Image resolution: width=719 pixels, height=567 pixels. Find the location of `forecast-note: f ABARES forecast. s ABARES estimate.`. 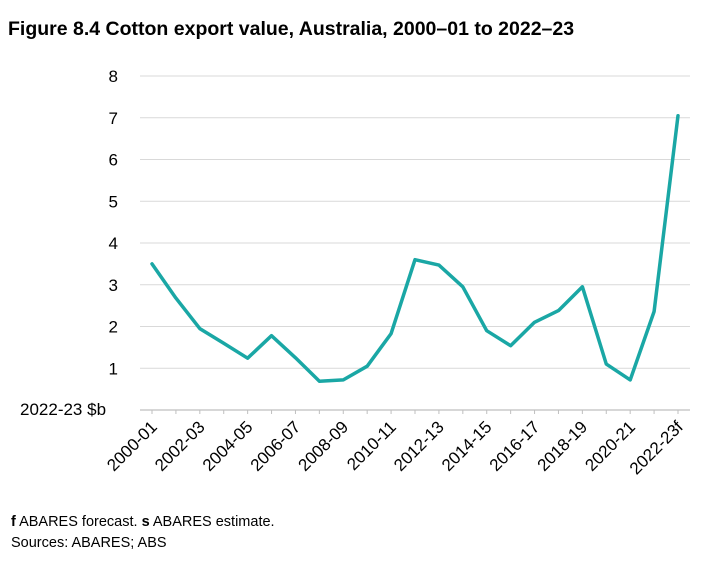

forecast-note: f ABARES forecast. s ABARES estimate. is located at coordinates (143, 522).